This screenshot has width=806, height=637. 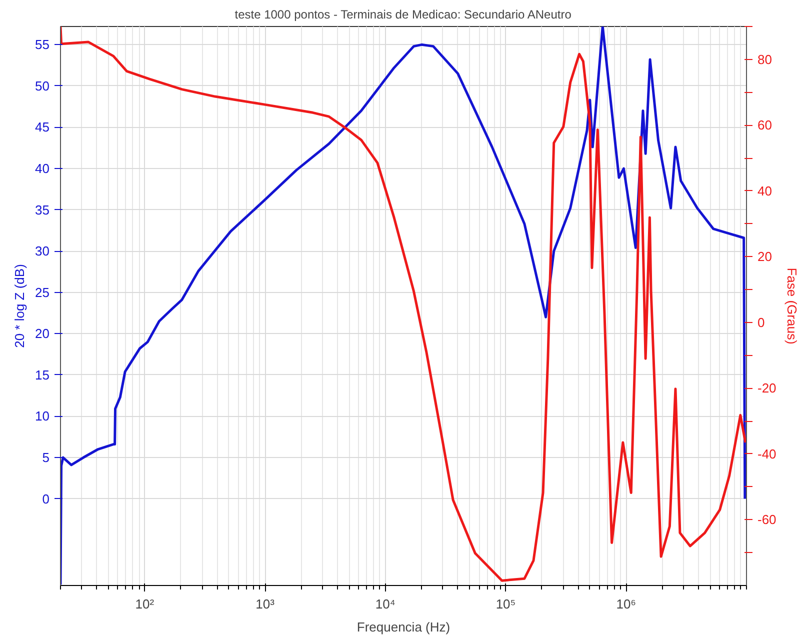 What do you see at coordinates (42, 168) in the screenshot?
I see `y-tick-label: 40` at bounding box center [42, 168].